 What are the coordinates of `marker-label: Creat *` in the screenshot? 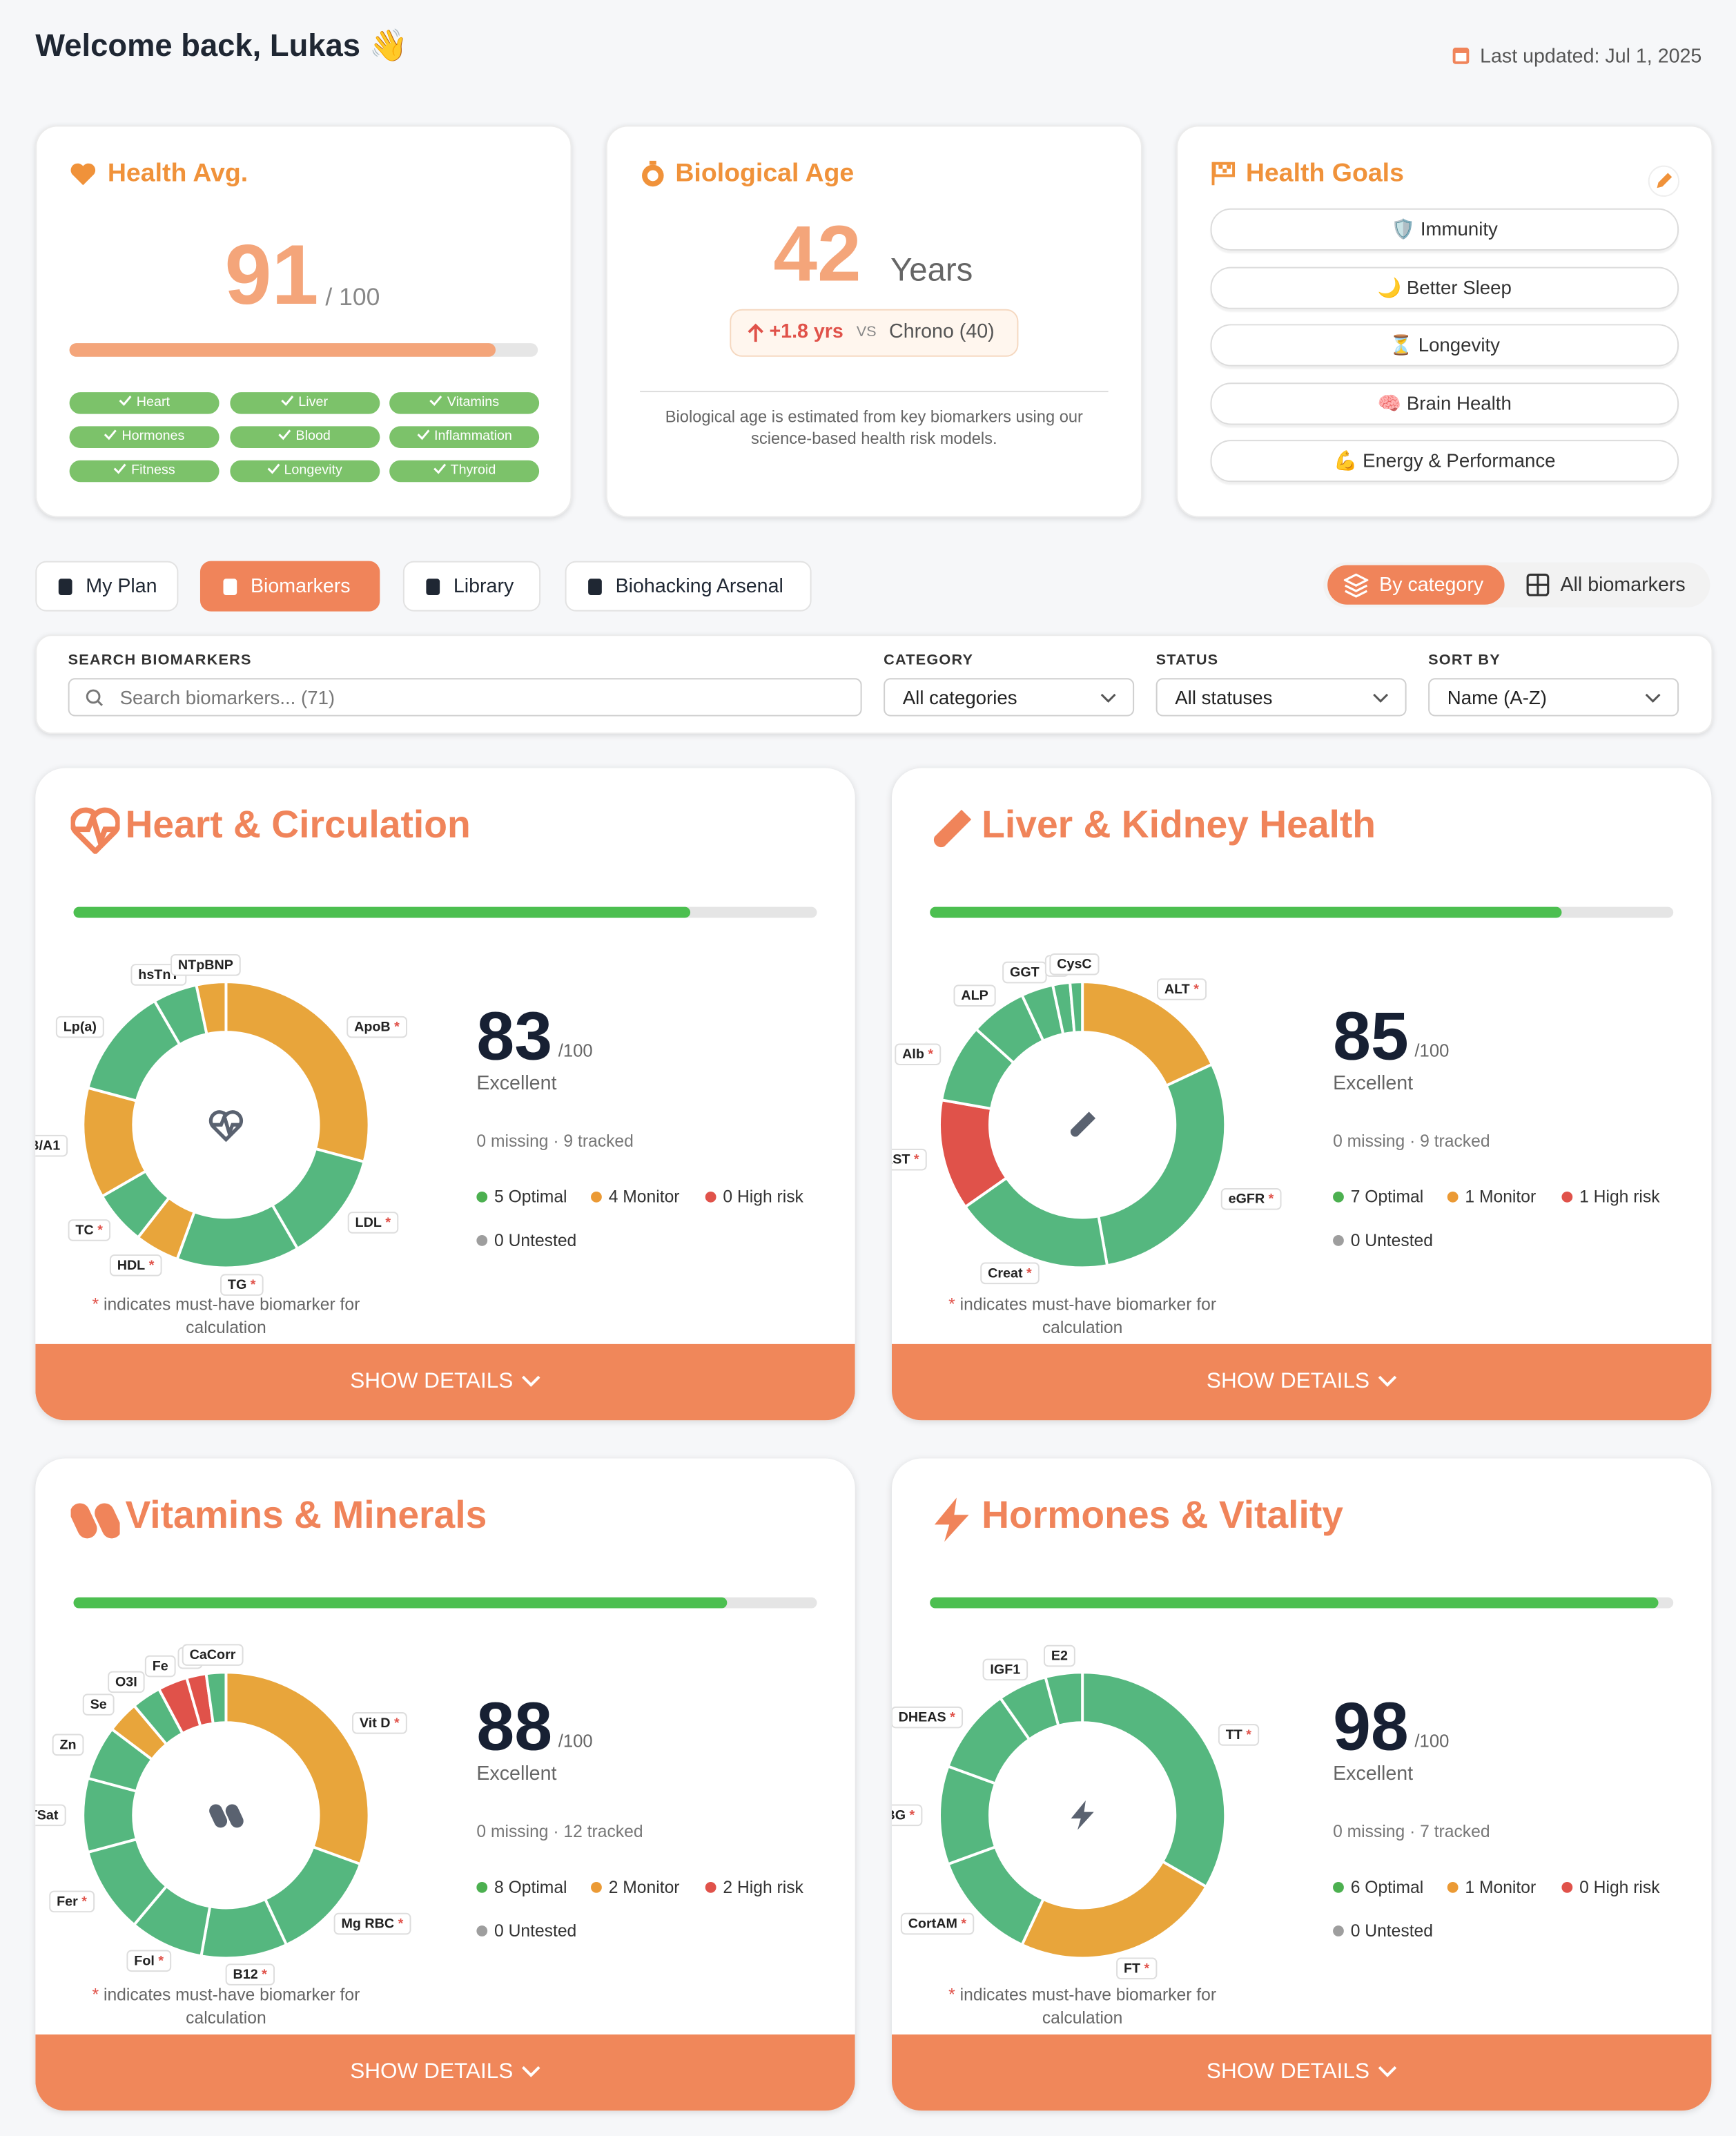 It's located at (1010, 1273).